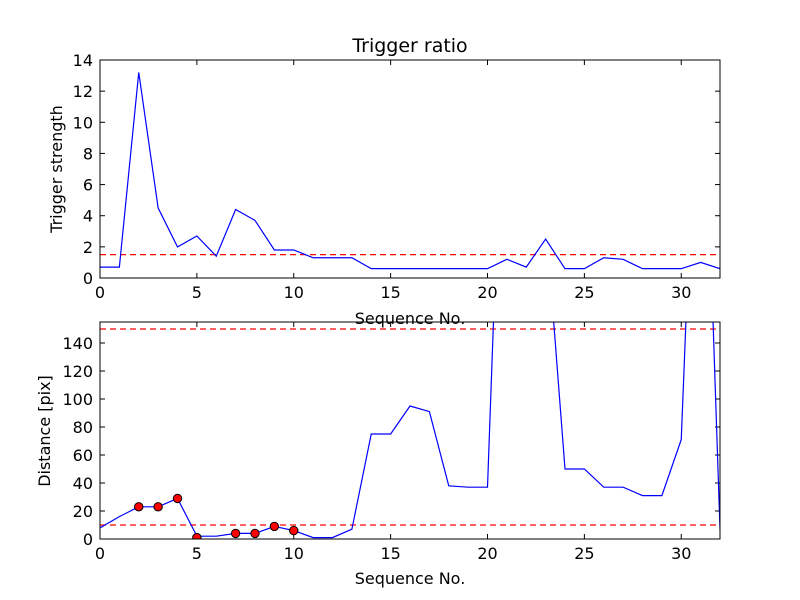 This screenshot has height=600, width=800. What do you see at coordinates (83, 60) in the screenshot?
I see `y-tick-label: 14` at bounding box center [83, 60].